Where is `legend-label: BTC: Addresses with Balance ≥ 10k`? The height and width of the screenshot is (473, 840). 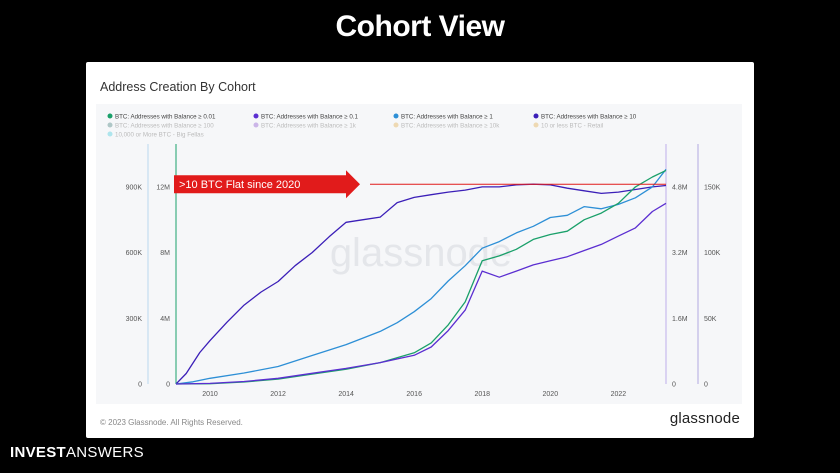 legend-label: BTC: Addresses with Balance ≥ 10k is located at coordinates (450, 126).